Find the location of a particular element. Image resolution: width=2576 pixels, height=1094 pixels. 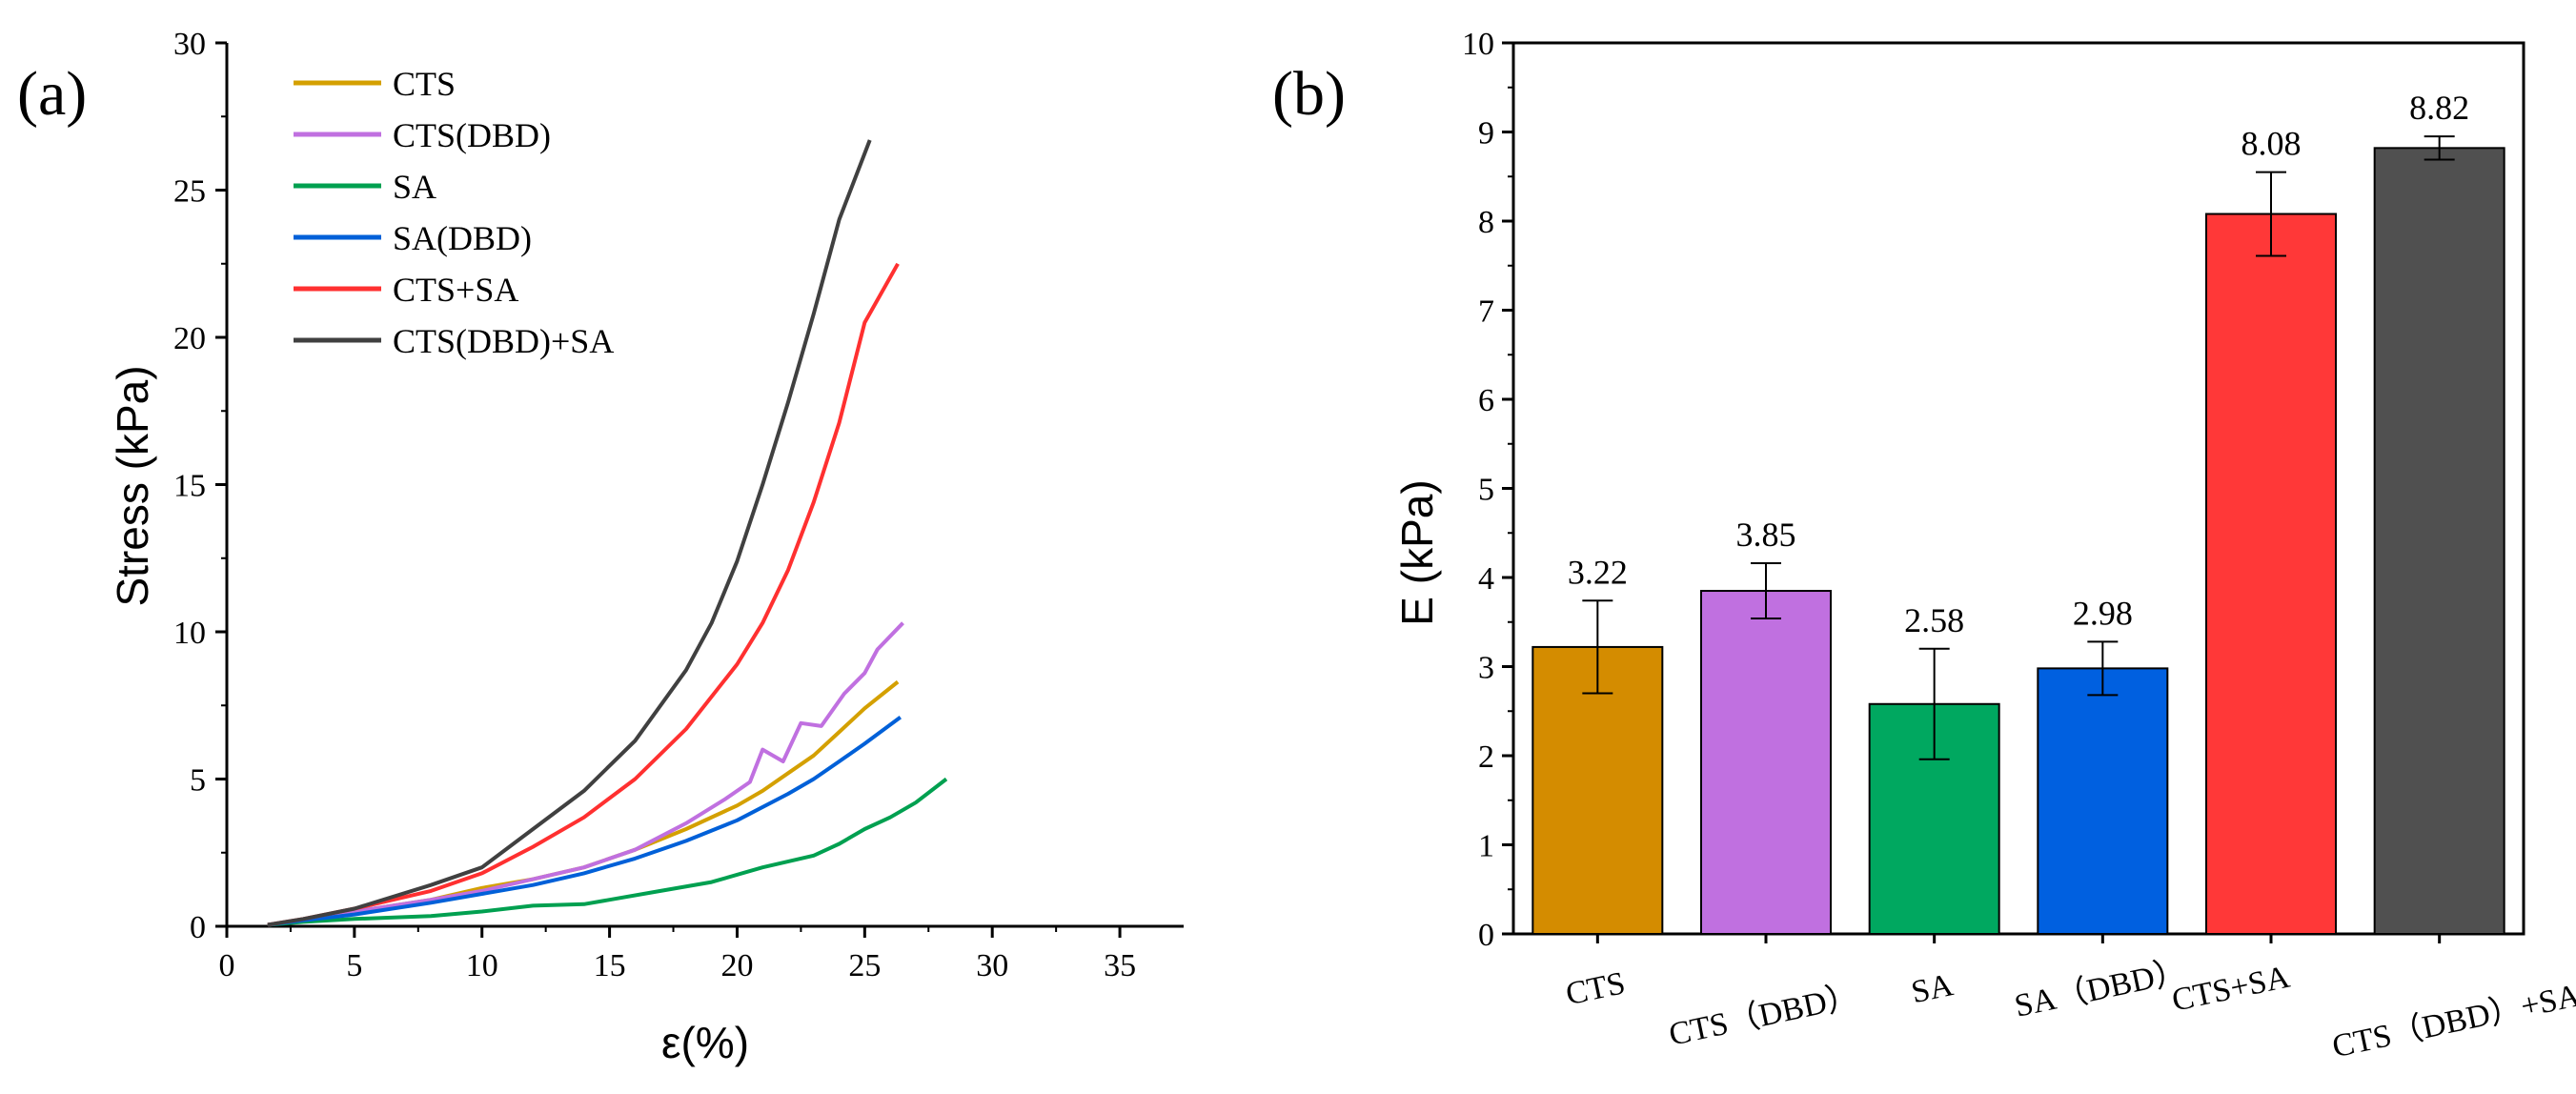

panel-a-x-tick-label: 15 is located at coordinates (610, 966).